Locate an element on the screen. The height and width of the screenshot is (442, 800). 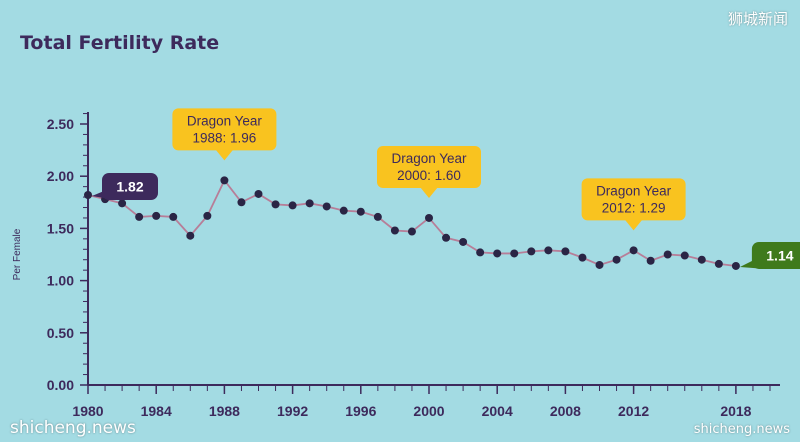
dragon-year-annotation: Dragon Year 1988: 1.96 is located at coordinates (224, 134).